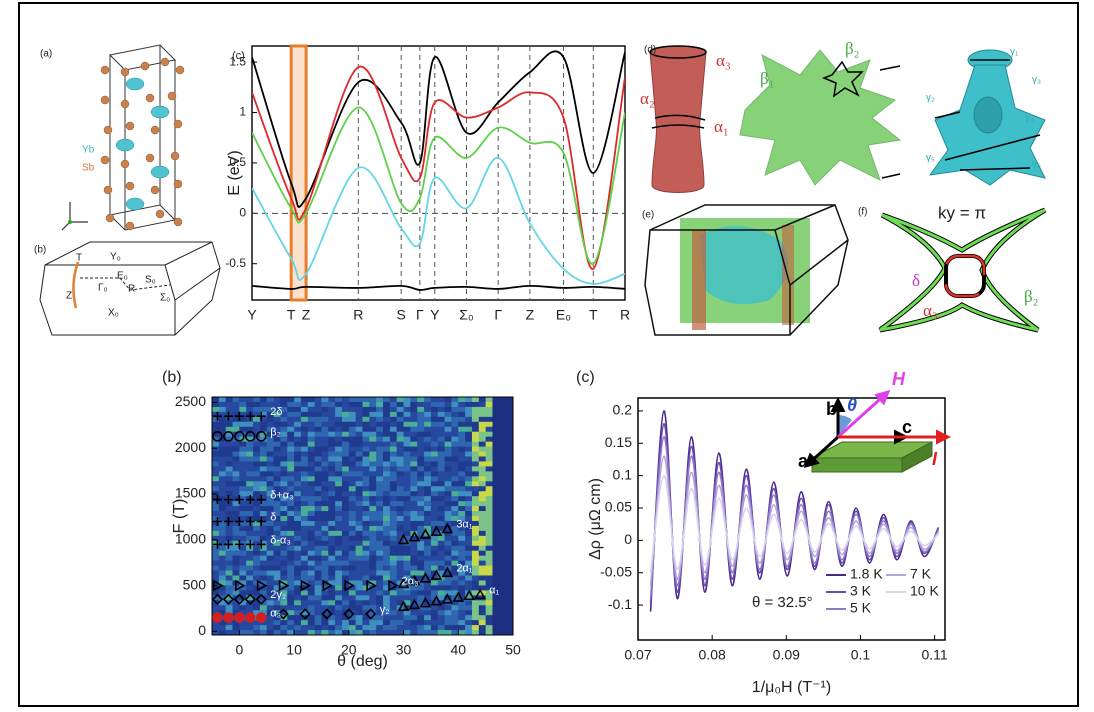 This screenshot has height=712, width=1094. What do you see at coordinates (276, 412) in the screenshot?
I see `series-label: 2δ` at bounding box center [276, 412].